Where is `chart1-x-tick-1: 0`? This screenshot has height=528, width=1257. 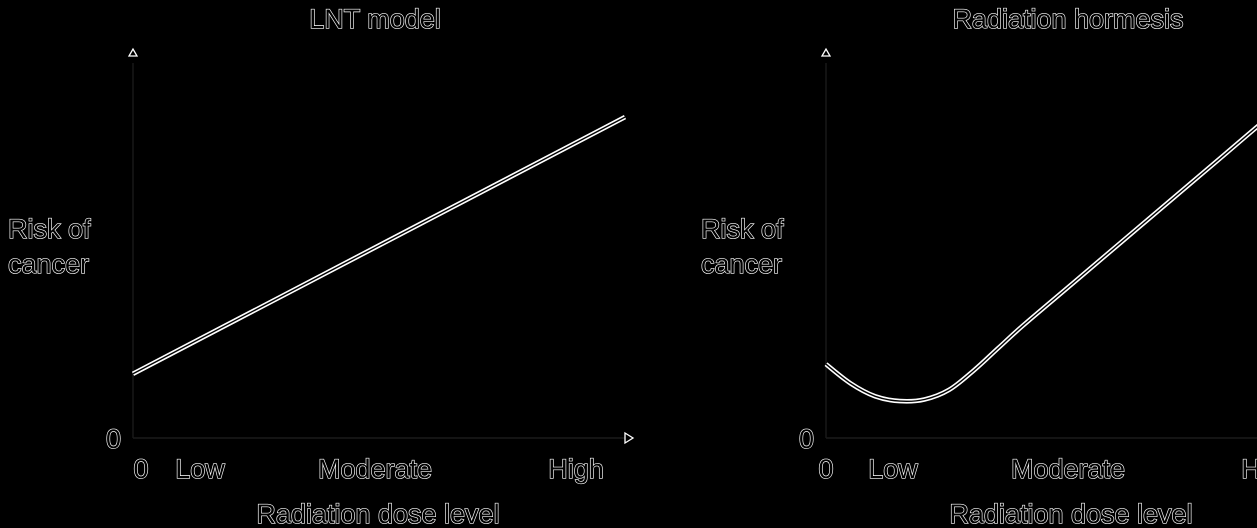 chart1-x-tick-1: 0 is located at coordinates (140, 469).